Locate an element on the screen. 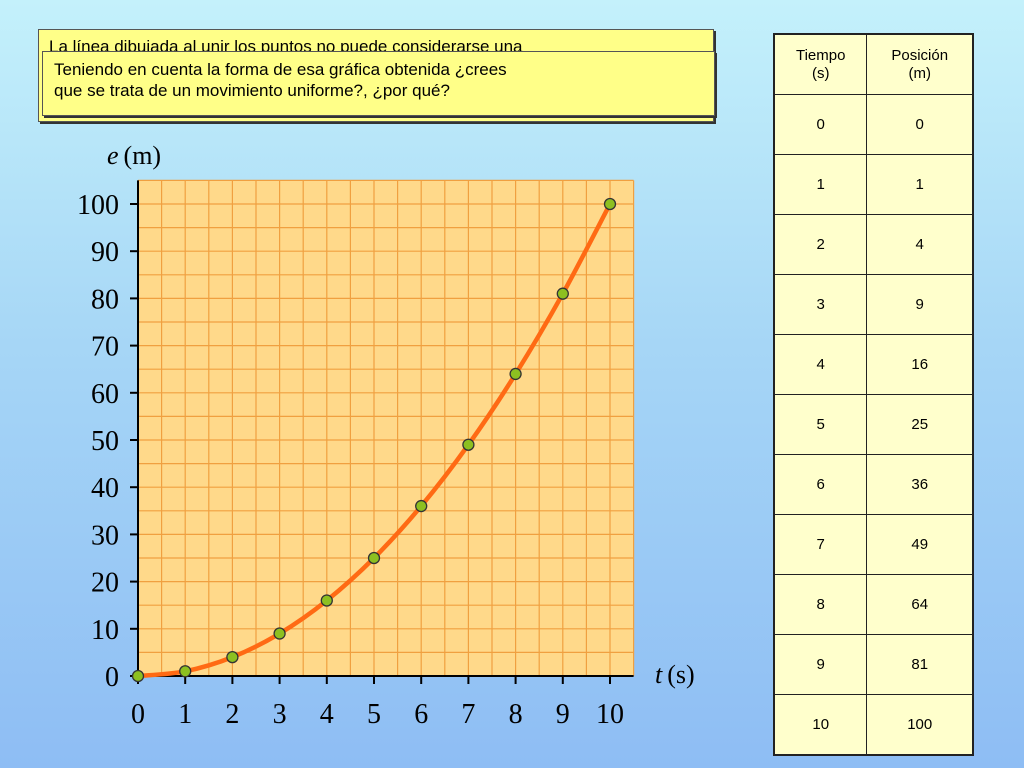 This screenshot has height=768, width=1024. cell-position: 100 is located at coordinates (920, 725).